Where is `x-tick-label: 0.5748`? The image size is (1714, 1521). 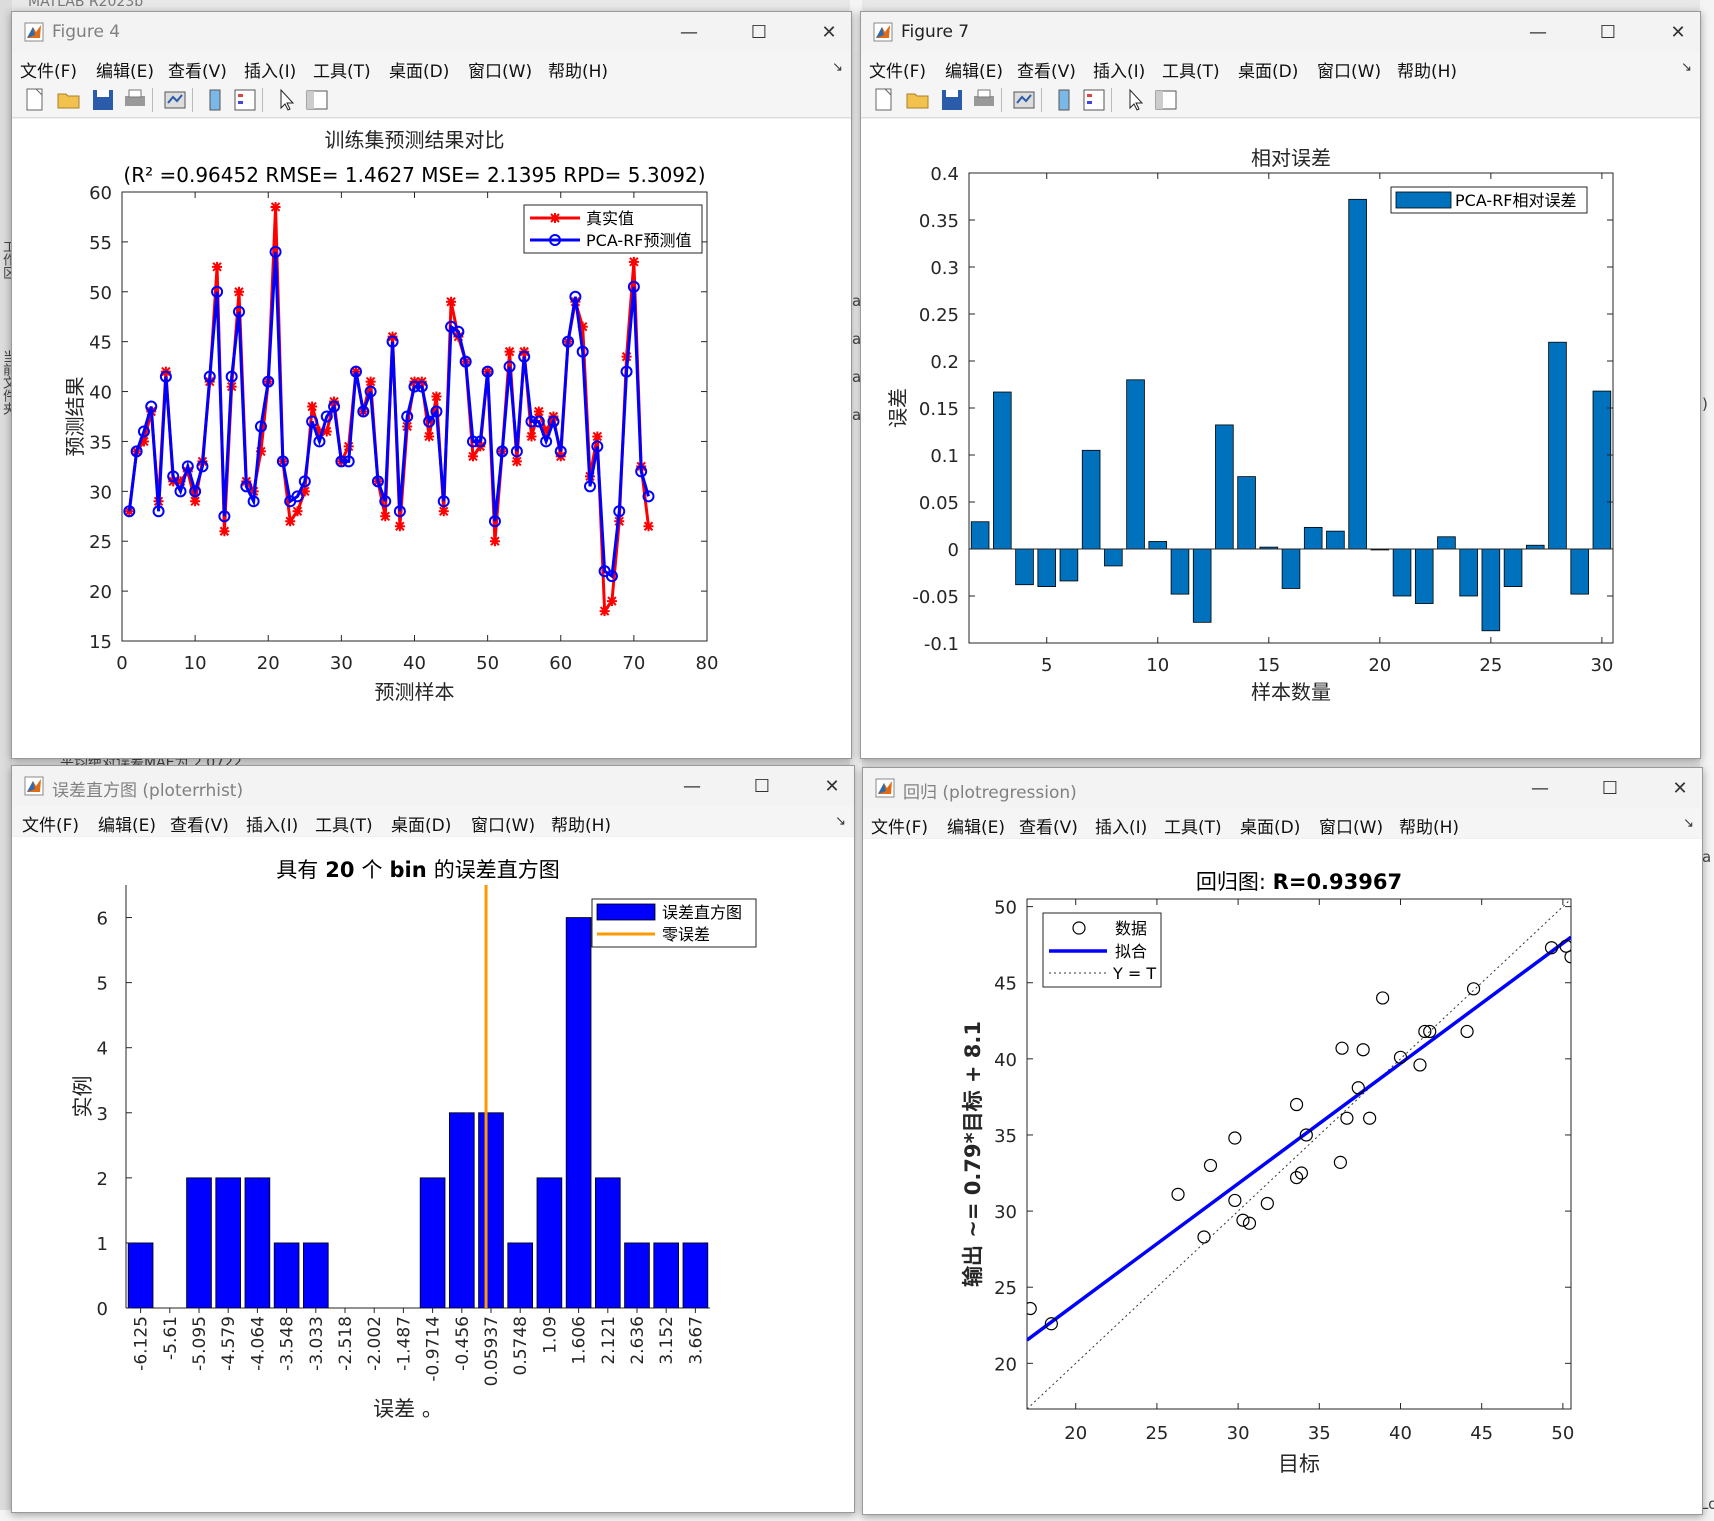
x-tick-label: 0.5748 is located at coordinates (521, 1345).